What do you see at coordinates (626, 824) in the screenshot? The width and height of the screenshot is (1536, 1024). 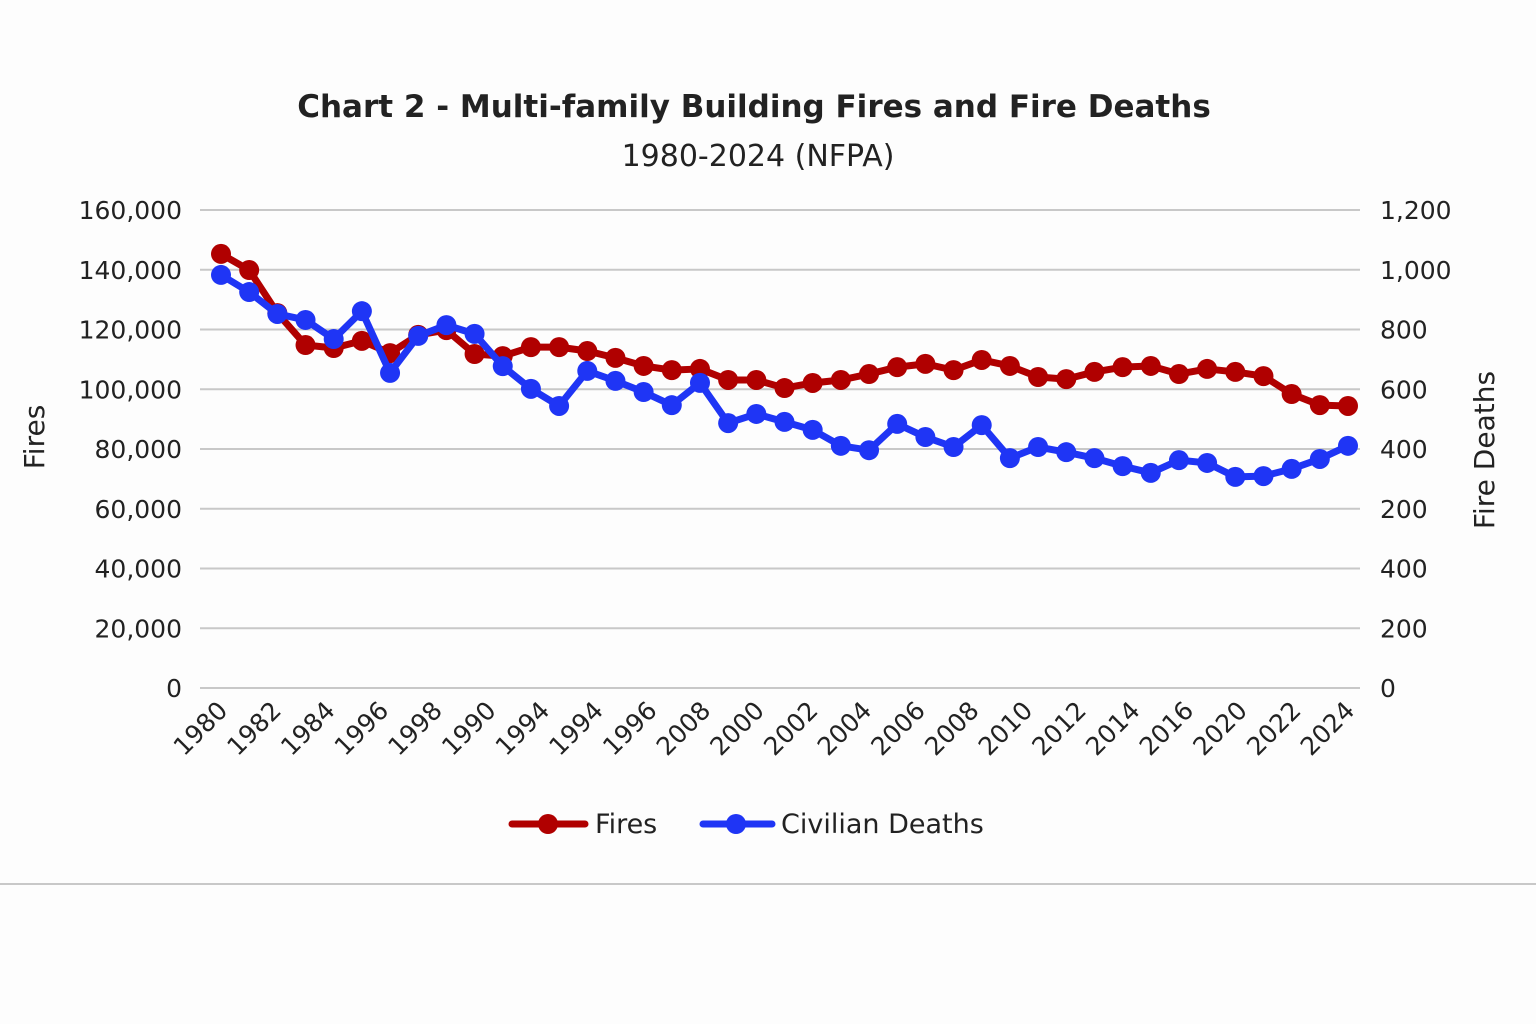 I see `legend-fires-label: Fires` at bounding box center [626, 824].